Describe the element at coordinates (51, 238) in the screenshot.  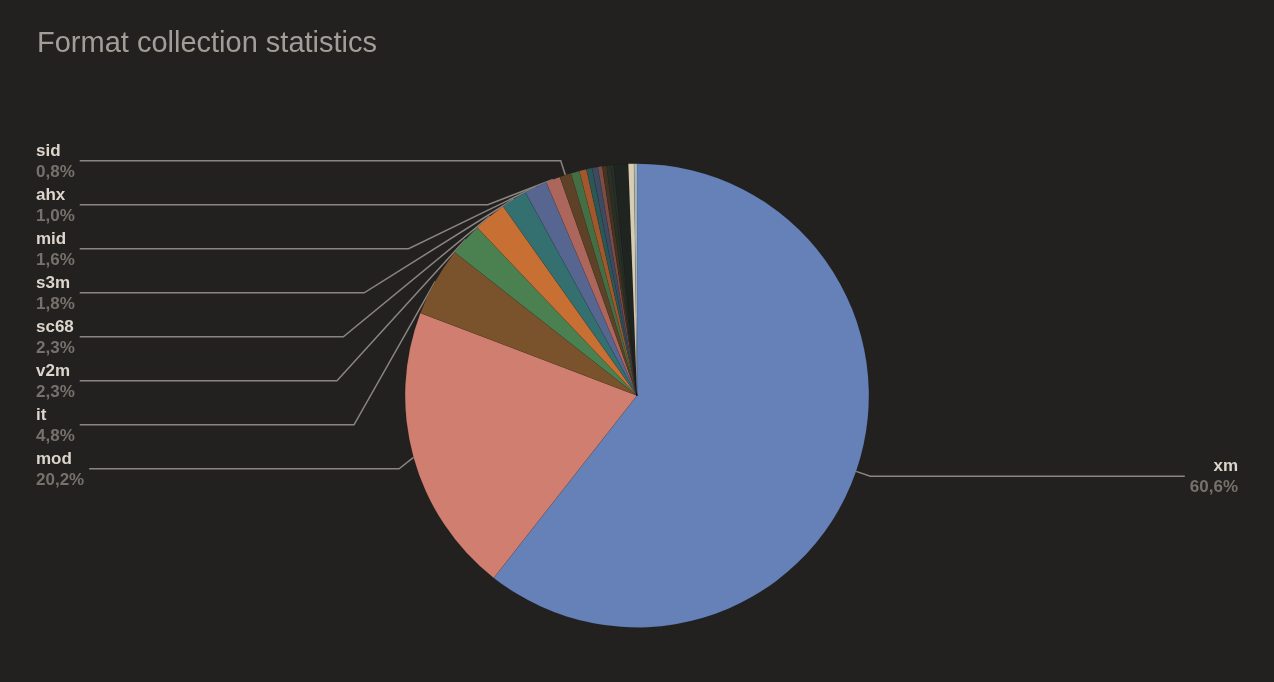
I see `slice-label: mid` at that location.